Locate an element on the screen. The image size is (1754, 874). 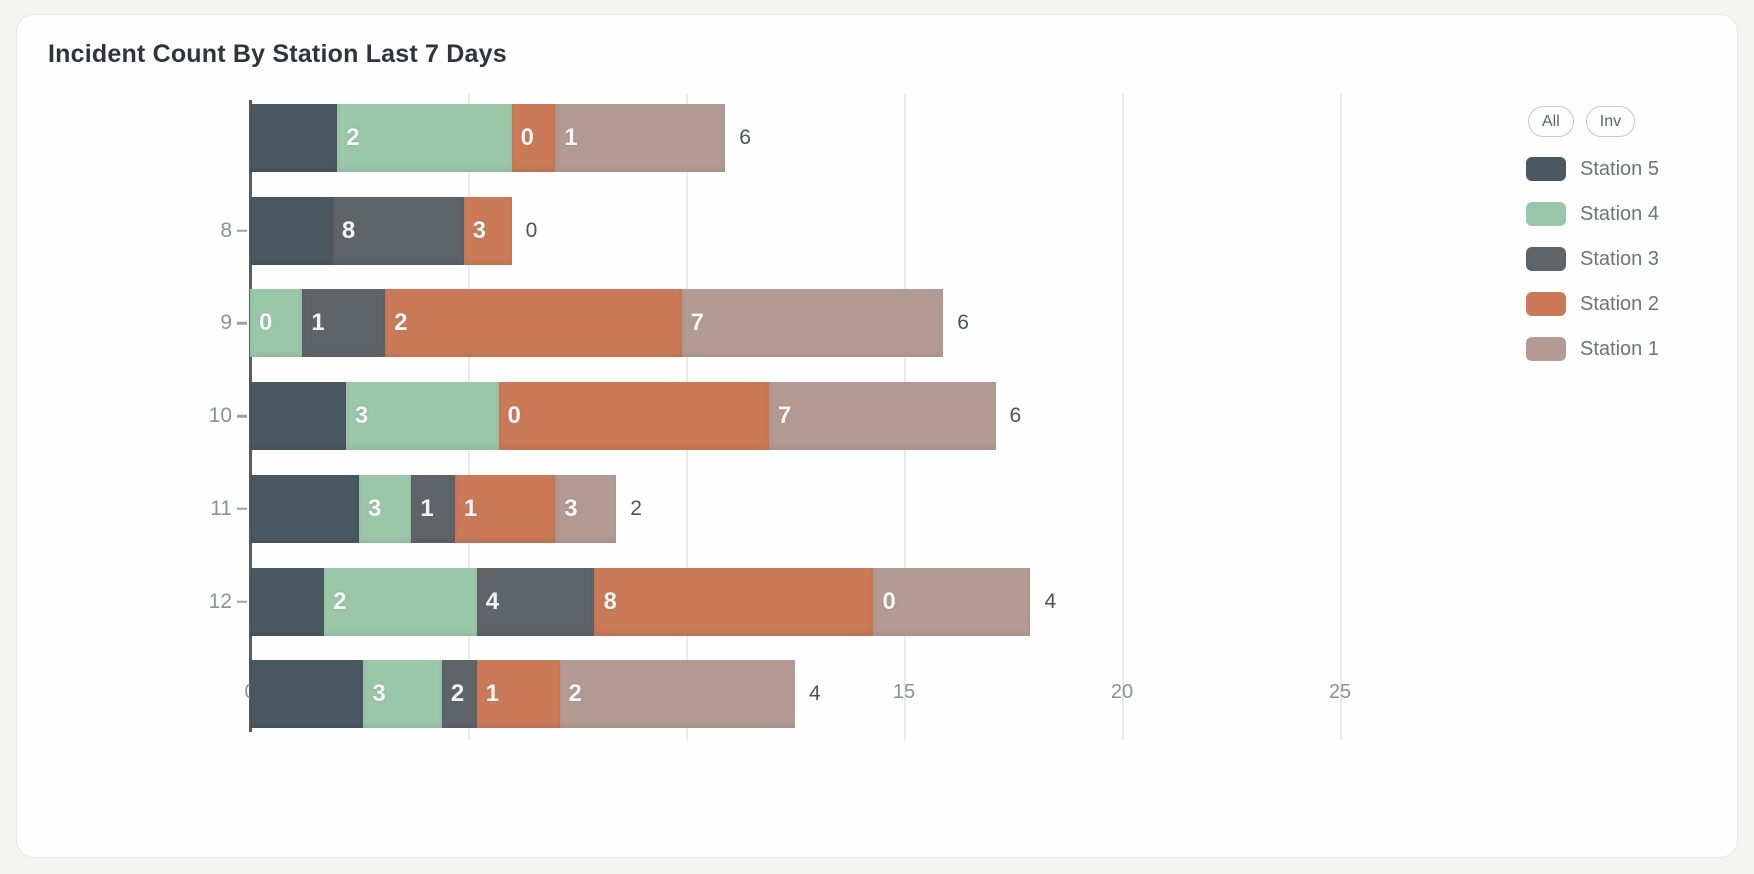
x-axis-tick-label: 20 is located at coordinates (1122, 692).